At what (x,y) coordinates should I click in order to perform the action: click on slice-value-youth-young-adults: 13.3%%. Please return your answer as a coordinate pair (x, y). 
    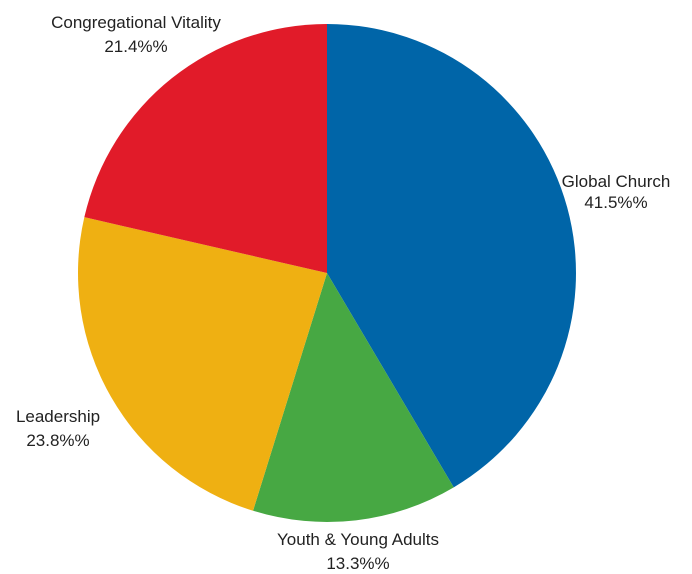
    Looking at the image, I should click on (357, 563).